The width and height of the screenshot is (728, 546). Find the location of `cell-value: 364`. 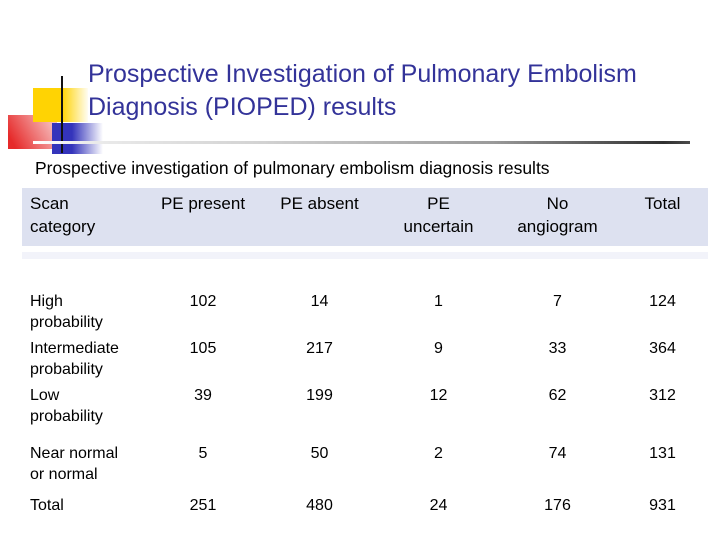

cell-value: 364 is located at coordinates (662, 348).